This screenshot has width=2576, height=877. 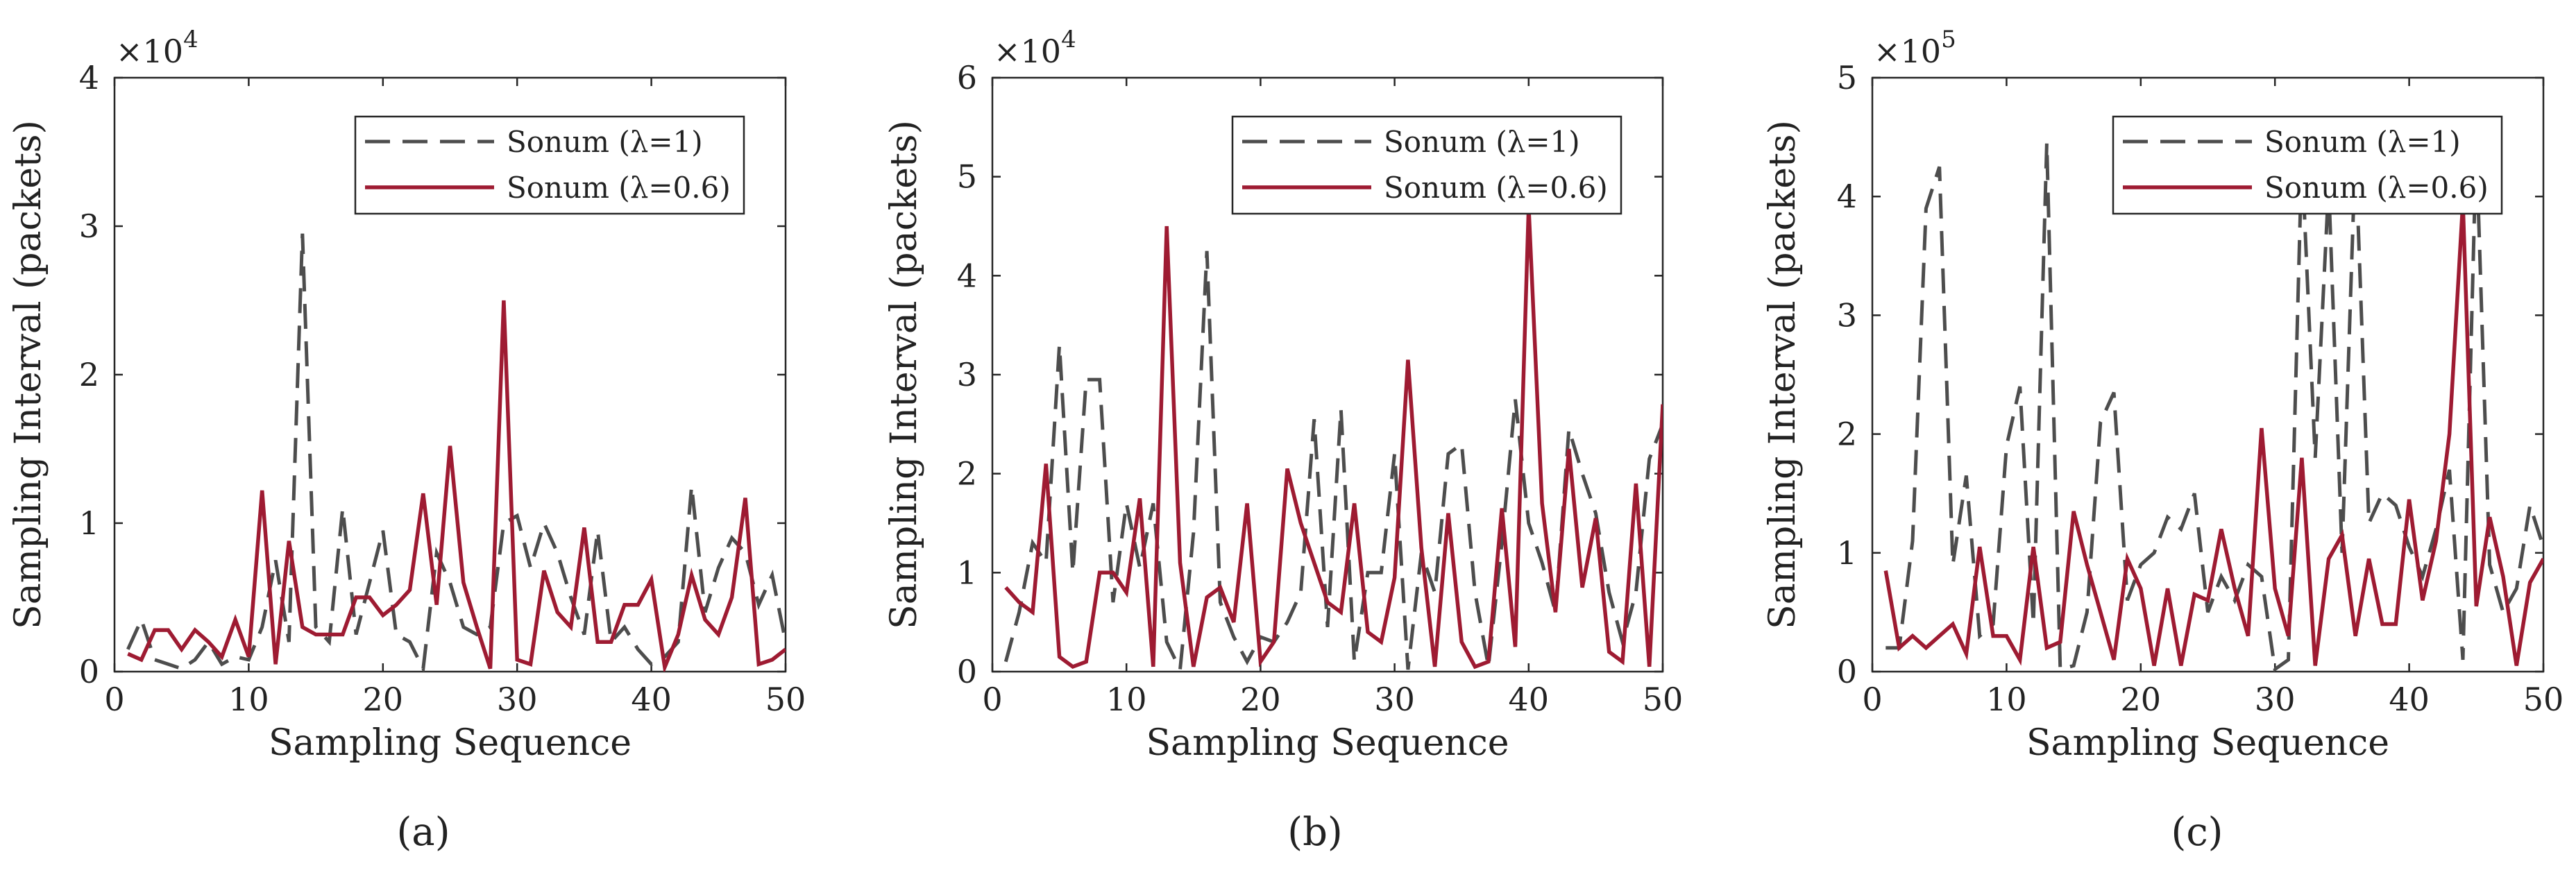 I want to click on y-tick-label: 6, so click(x=967, y=78).